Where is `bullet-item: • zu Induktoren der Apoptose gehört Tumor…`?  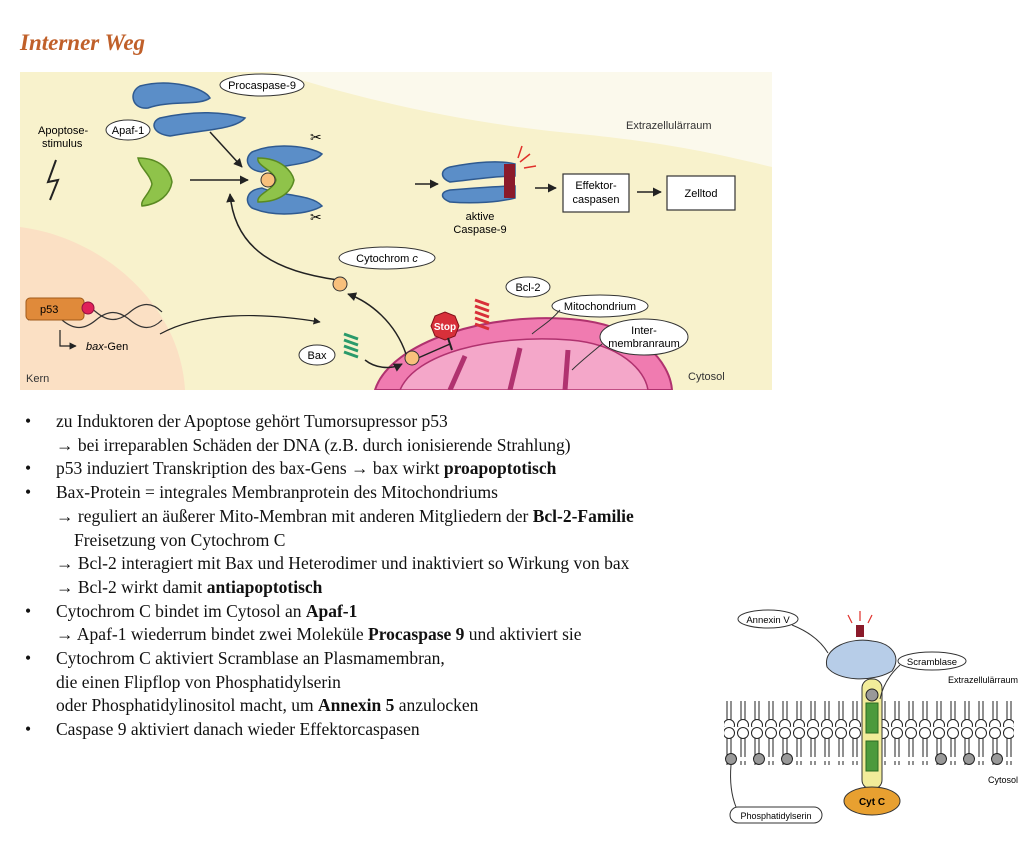 bullet-item: • zu Induktoren der Apoptose gehört Tumor… is located at coordinates (236, 421).